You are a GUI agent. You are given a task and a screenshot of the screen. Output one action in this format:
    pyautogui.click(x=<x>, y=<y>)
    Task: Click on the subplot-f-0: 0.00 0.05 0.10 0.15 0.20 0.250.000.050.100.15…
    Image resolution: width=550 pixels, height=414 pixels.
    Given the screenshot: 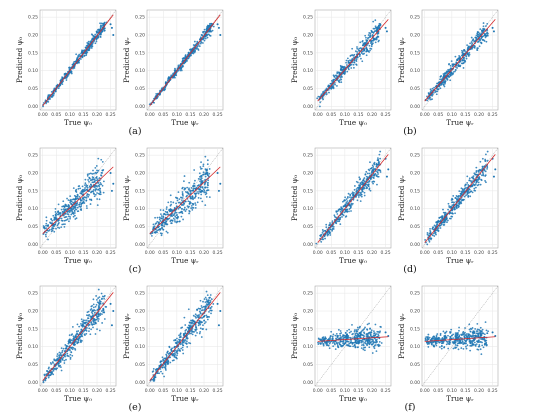 What is the action you would take?
    pyautogui.click(x=341, y=344)
    